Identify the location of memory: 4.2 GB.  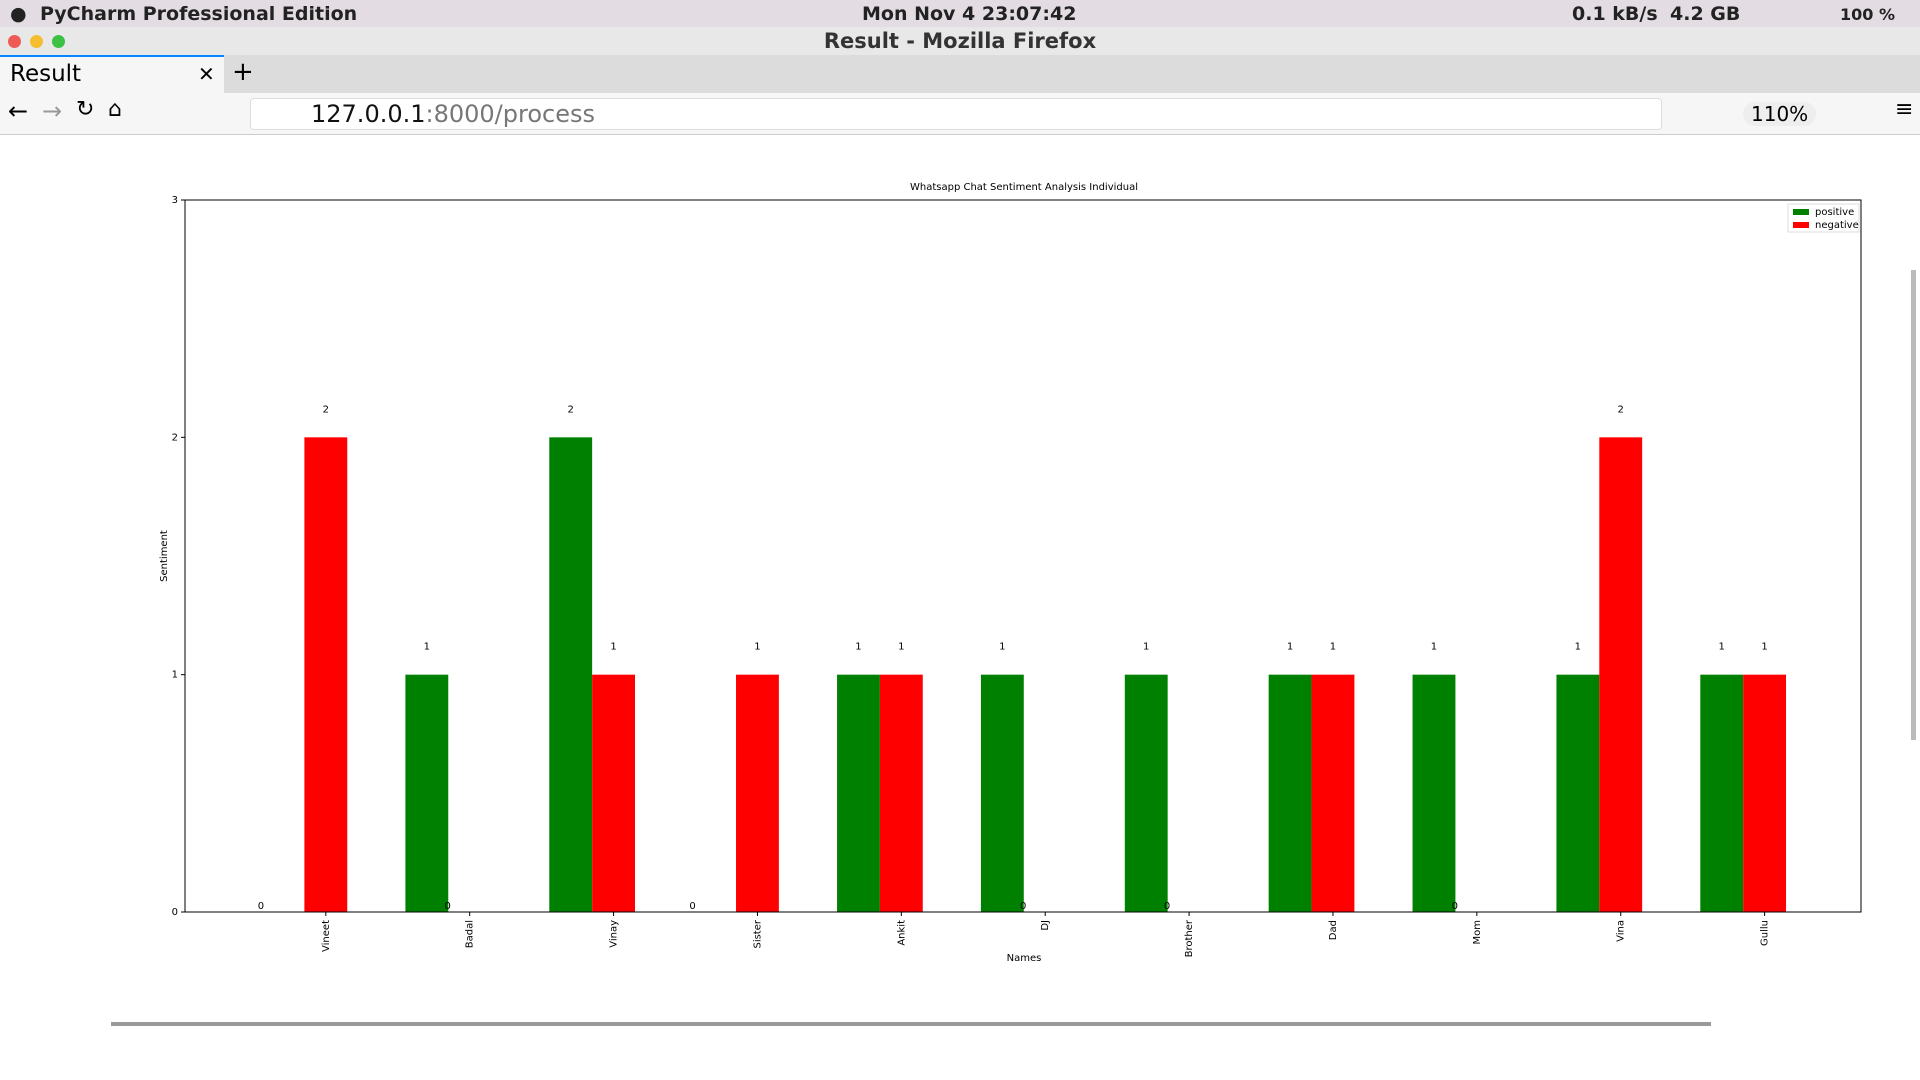
(1705, 14).